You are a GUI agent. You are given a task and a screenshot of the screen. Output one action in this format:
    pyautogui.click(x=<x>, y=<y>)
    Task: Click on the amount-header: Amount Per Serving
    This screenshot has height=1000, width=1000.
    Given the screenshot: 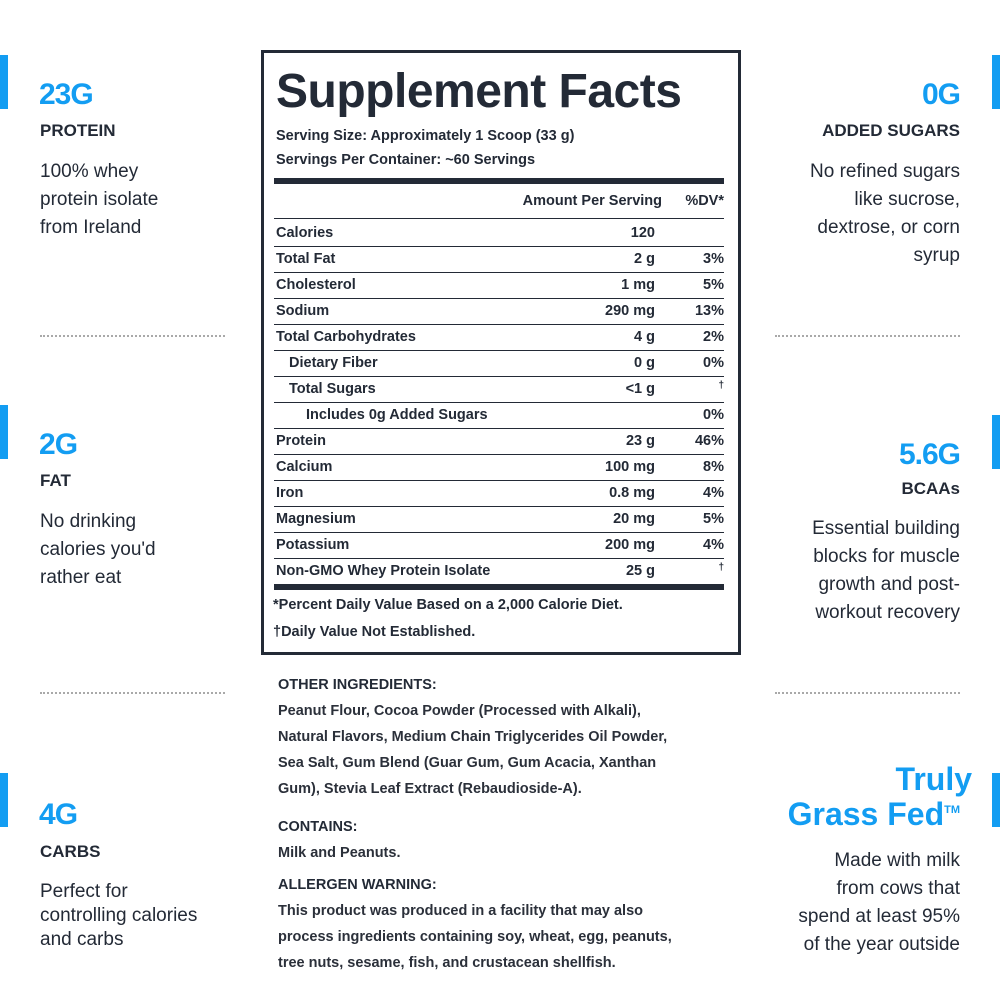 What is the action you would take?
    pyautogui.click(x=592, y=201)
    